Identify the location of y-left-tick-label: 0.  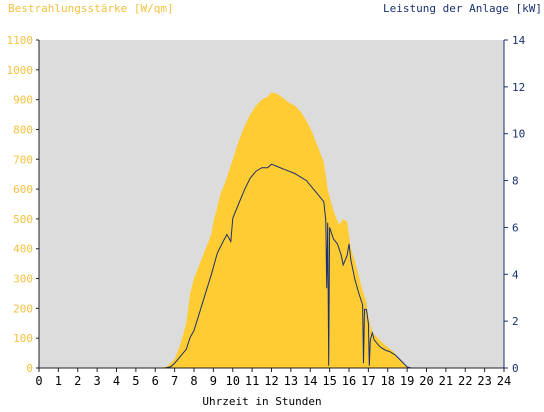
(29, 368).